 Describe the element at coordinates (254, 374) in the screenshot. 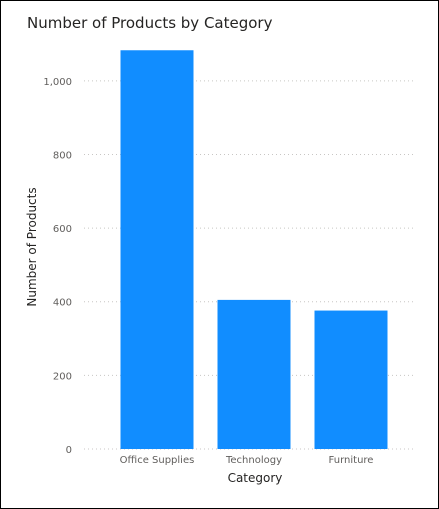

I see `bar-technology` at that location.